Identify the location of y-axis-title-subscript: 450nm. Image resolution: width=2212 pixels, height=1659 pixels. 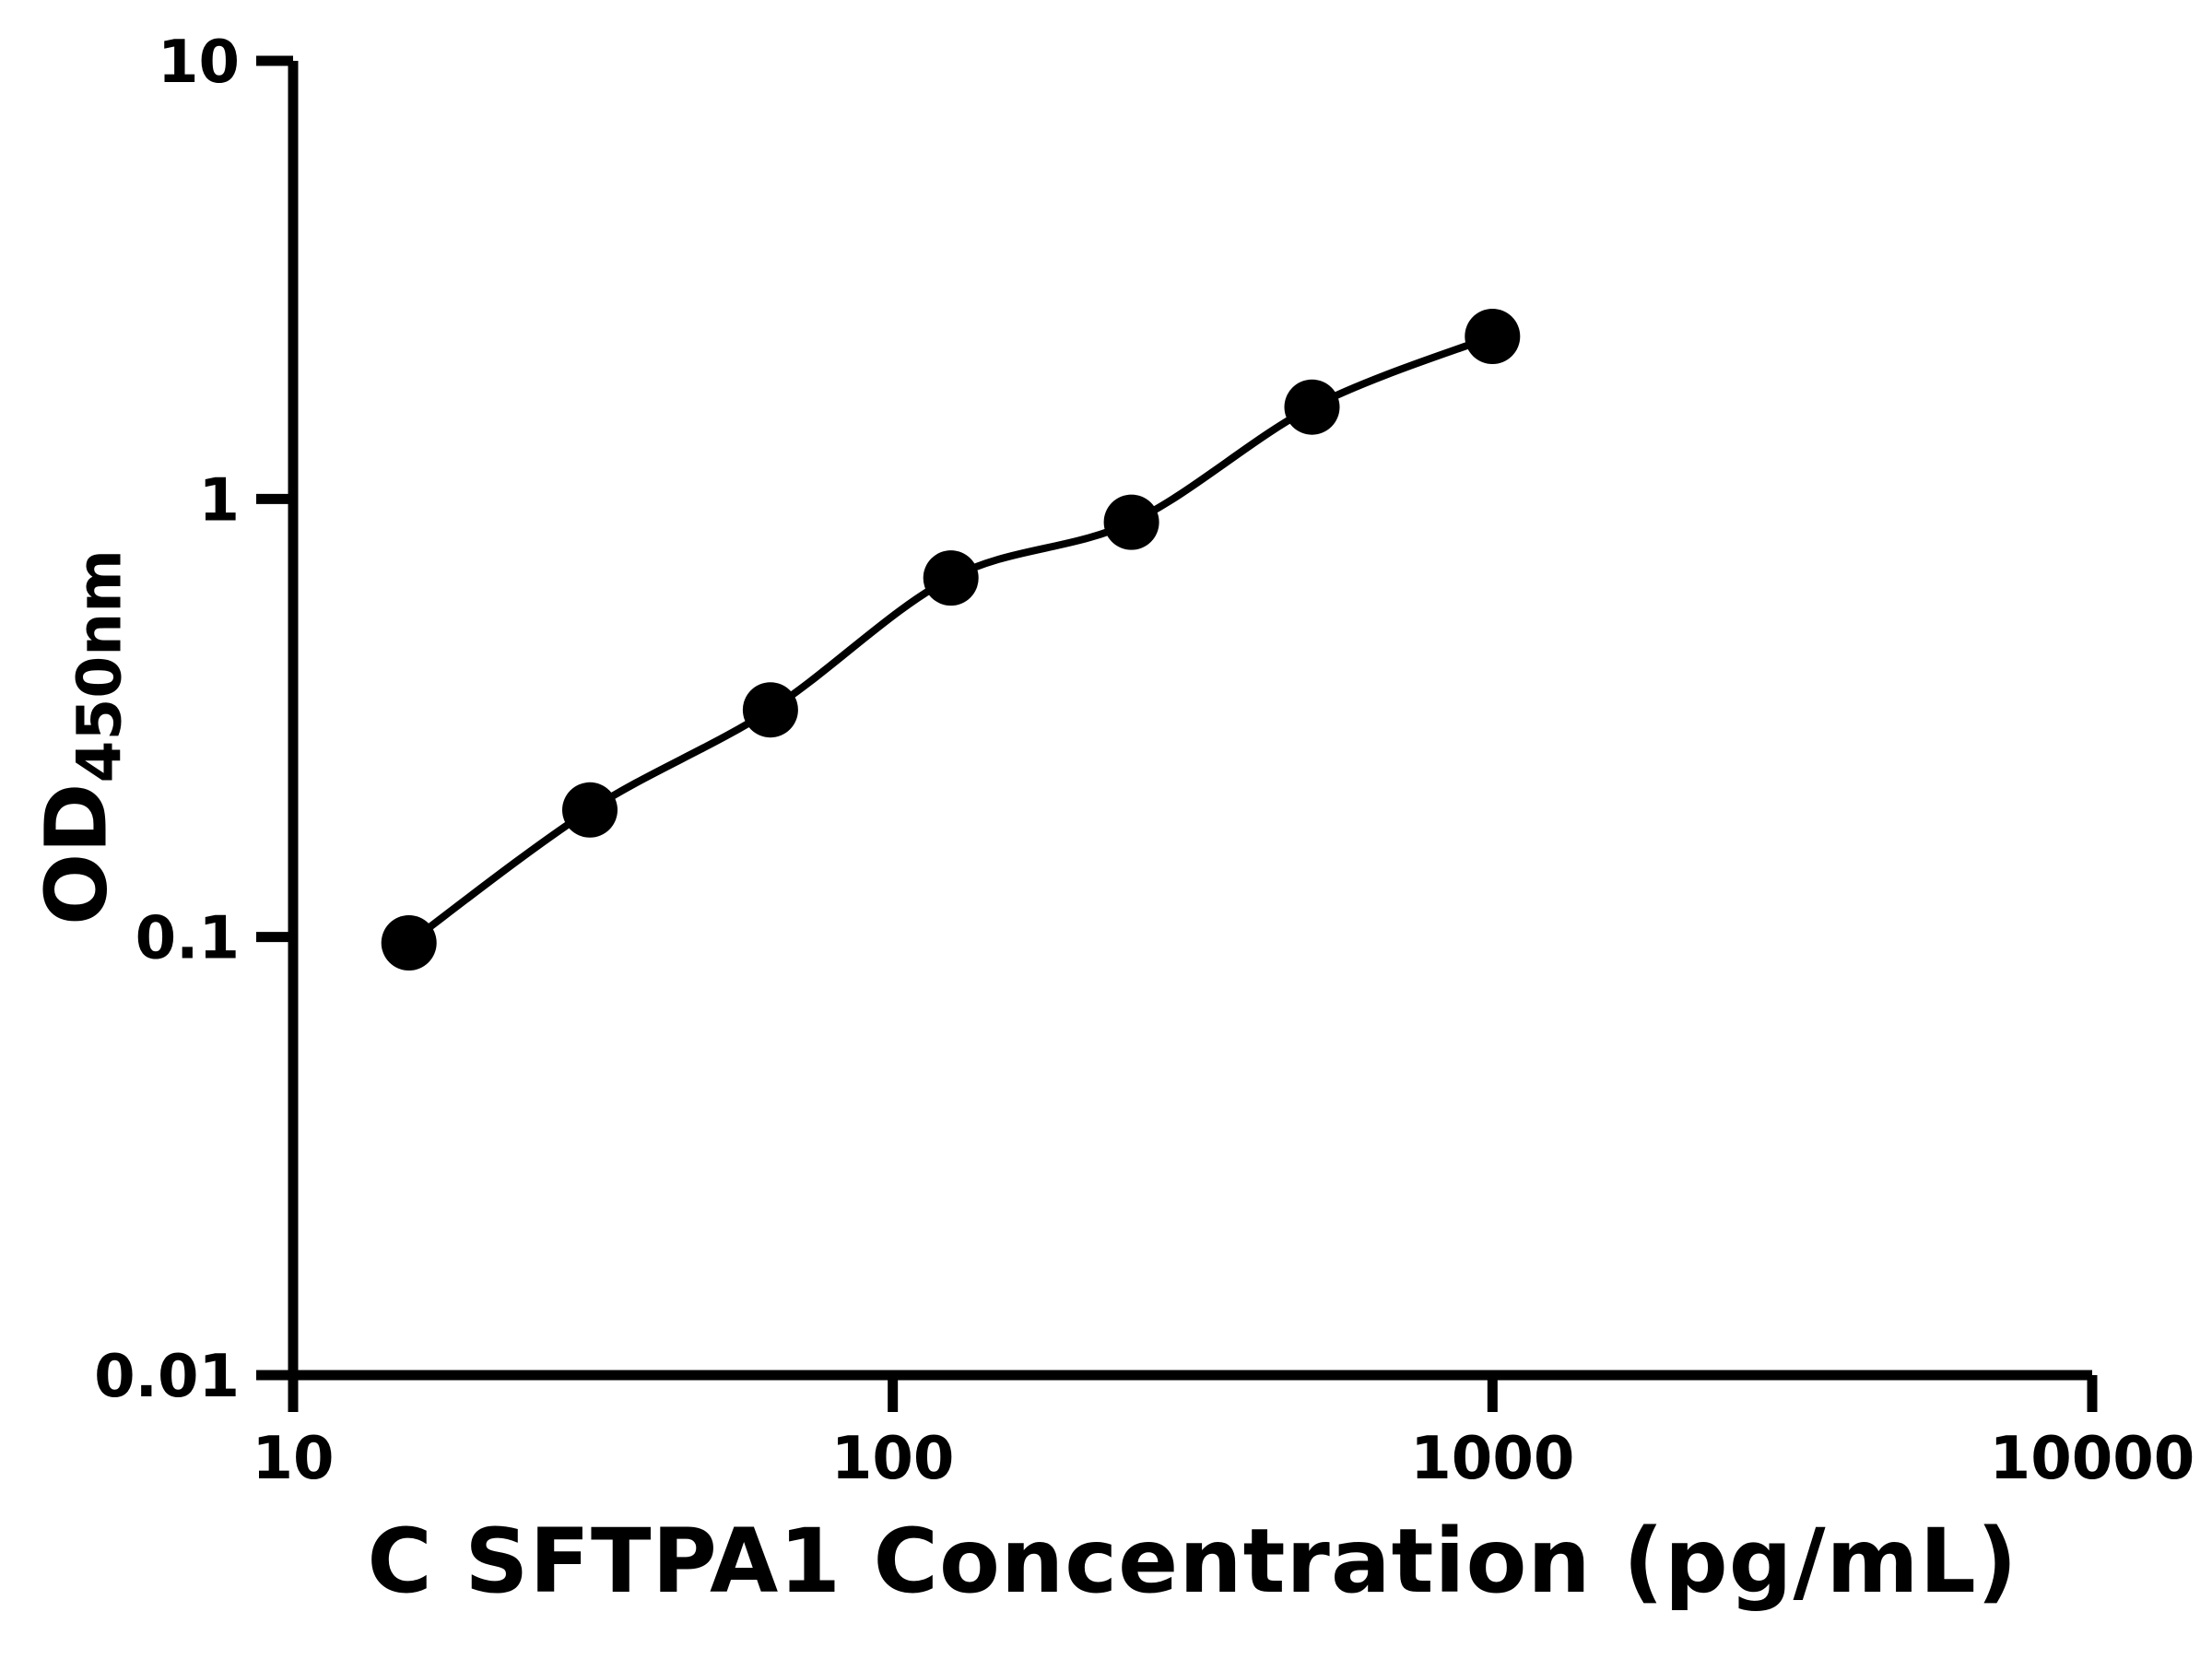
(99, 665).